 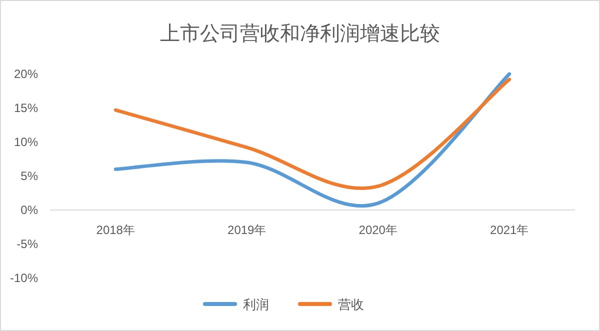 I want to click on chart-title: 上市公司营收和净利润增速比较, so click(x=300, y=34).